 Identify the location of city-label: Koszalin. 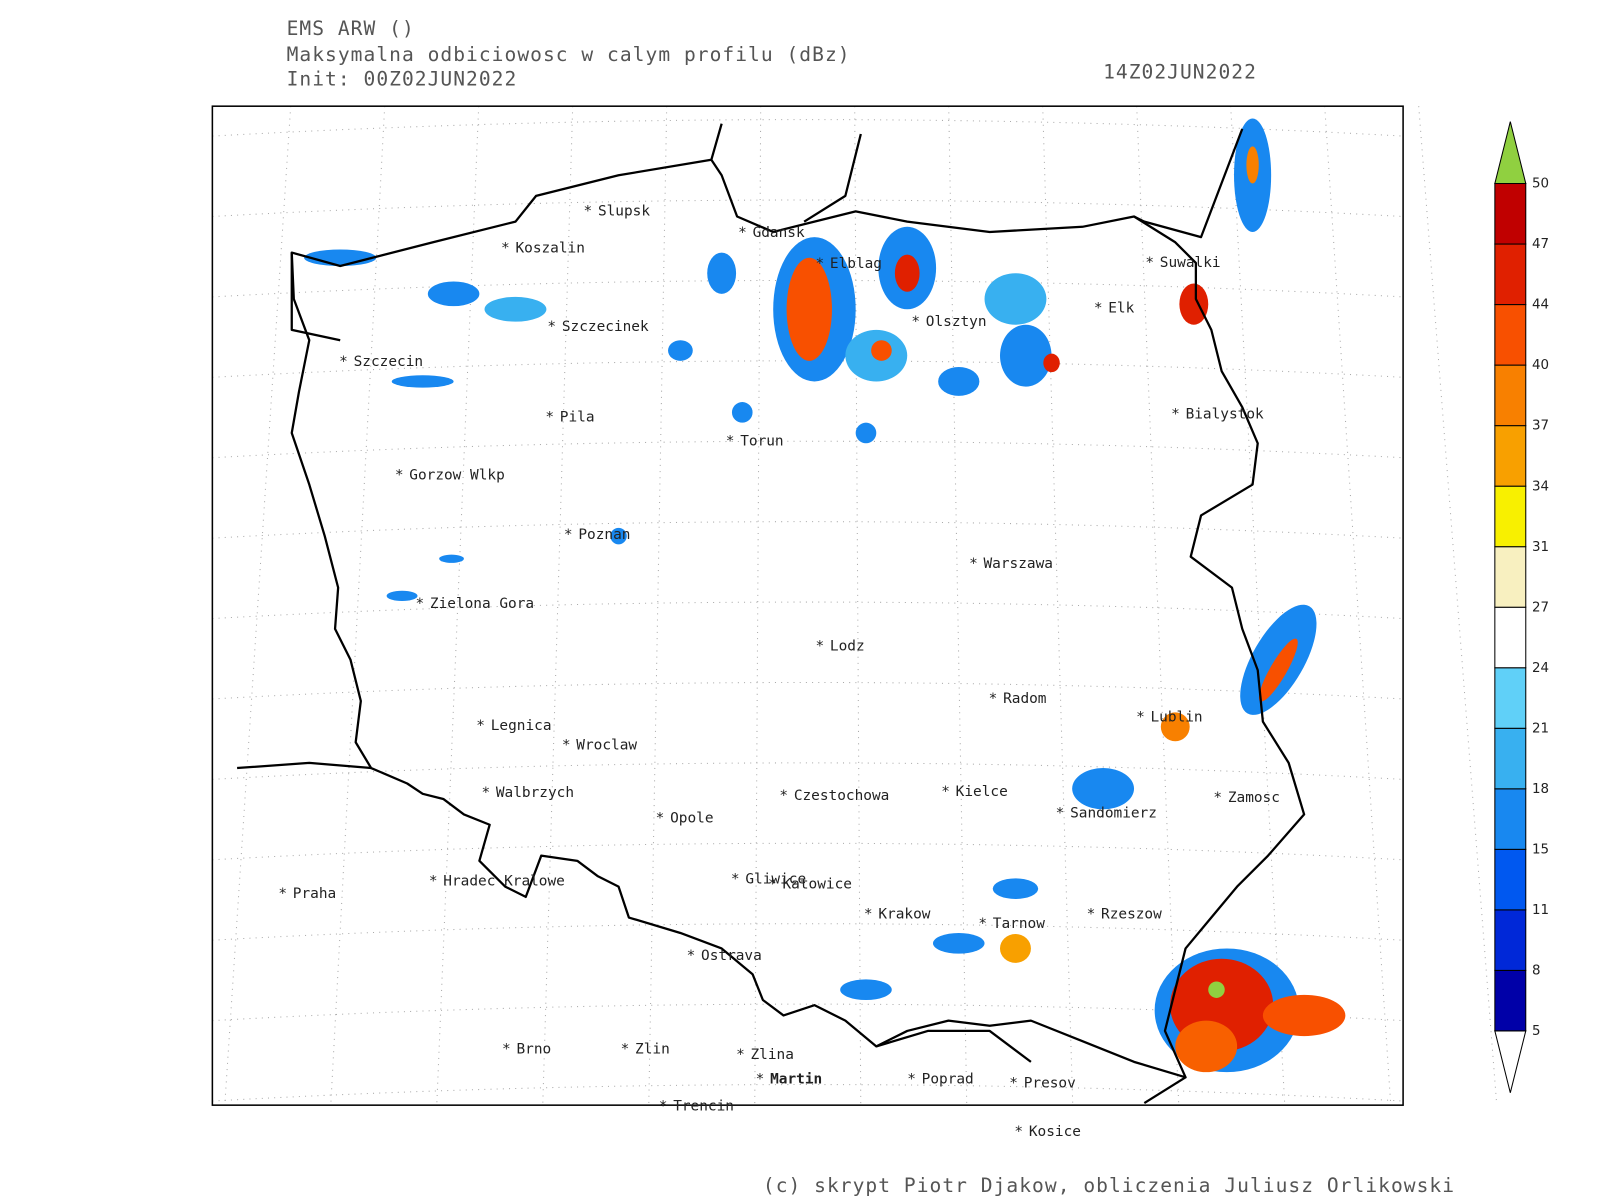
(549, 249).